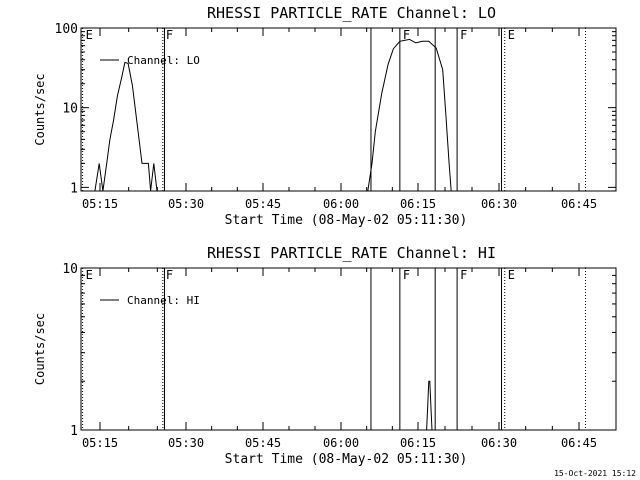  What do you see at coordinates (163, 60) in the screenshot?
I see `legend-label: Channel: LO` at bounding box center [163, 60].